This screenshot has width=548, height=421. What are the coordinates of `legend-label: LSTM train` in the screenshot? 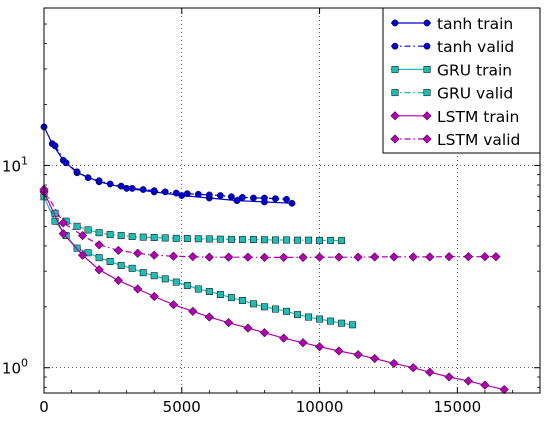 It's located at (478, 117).